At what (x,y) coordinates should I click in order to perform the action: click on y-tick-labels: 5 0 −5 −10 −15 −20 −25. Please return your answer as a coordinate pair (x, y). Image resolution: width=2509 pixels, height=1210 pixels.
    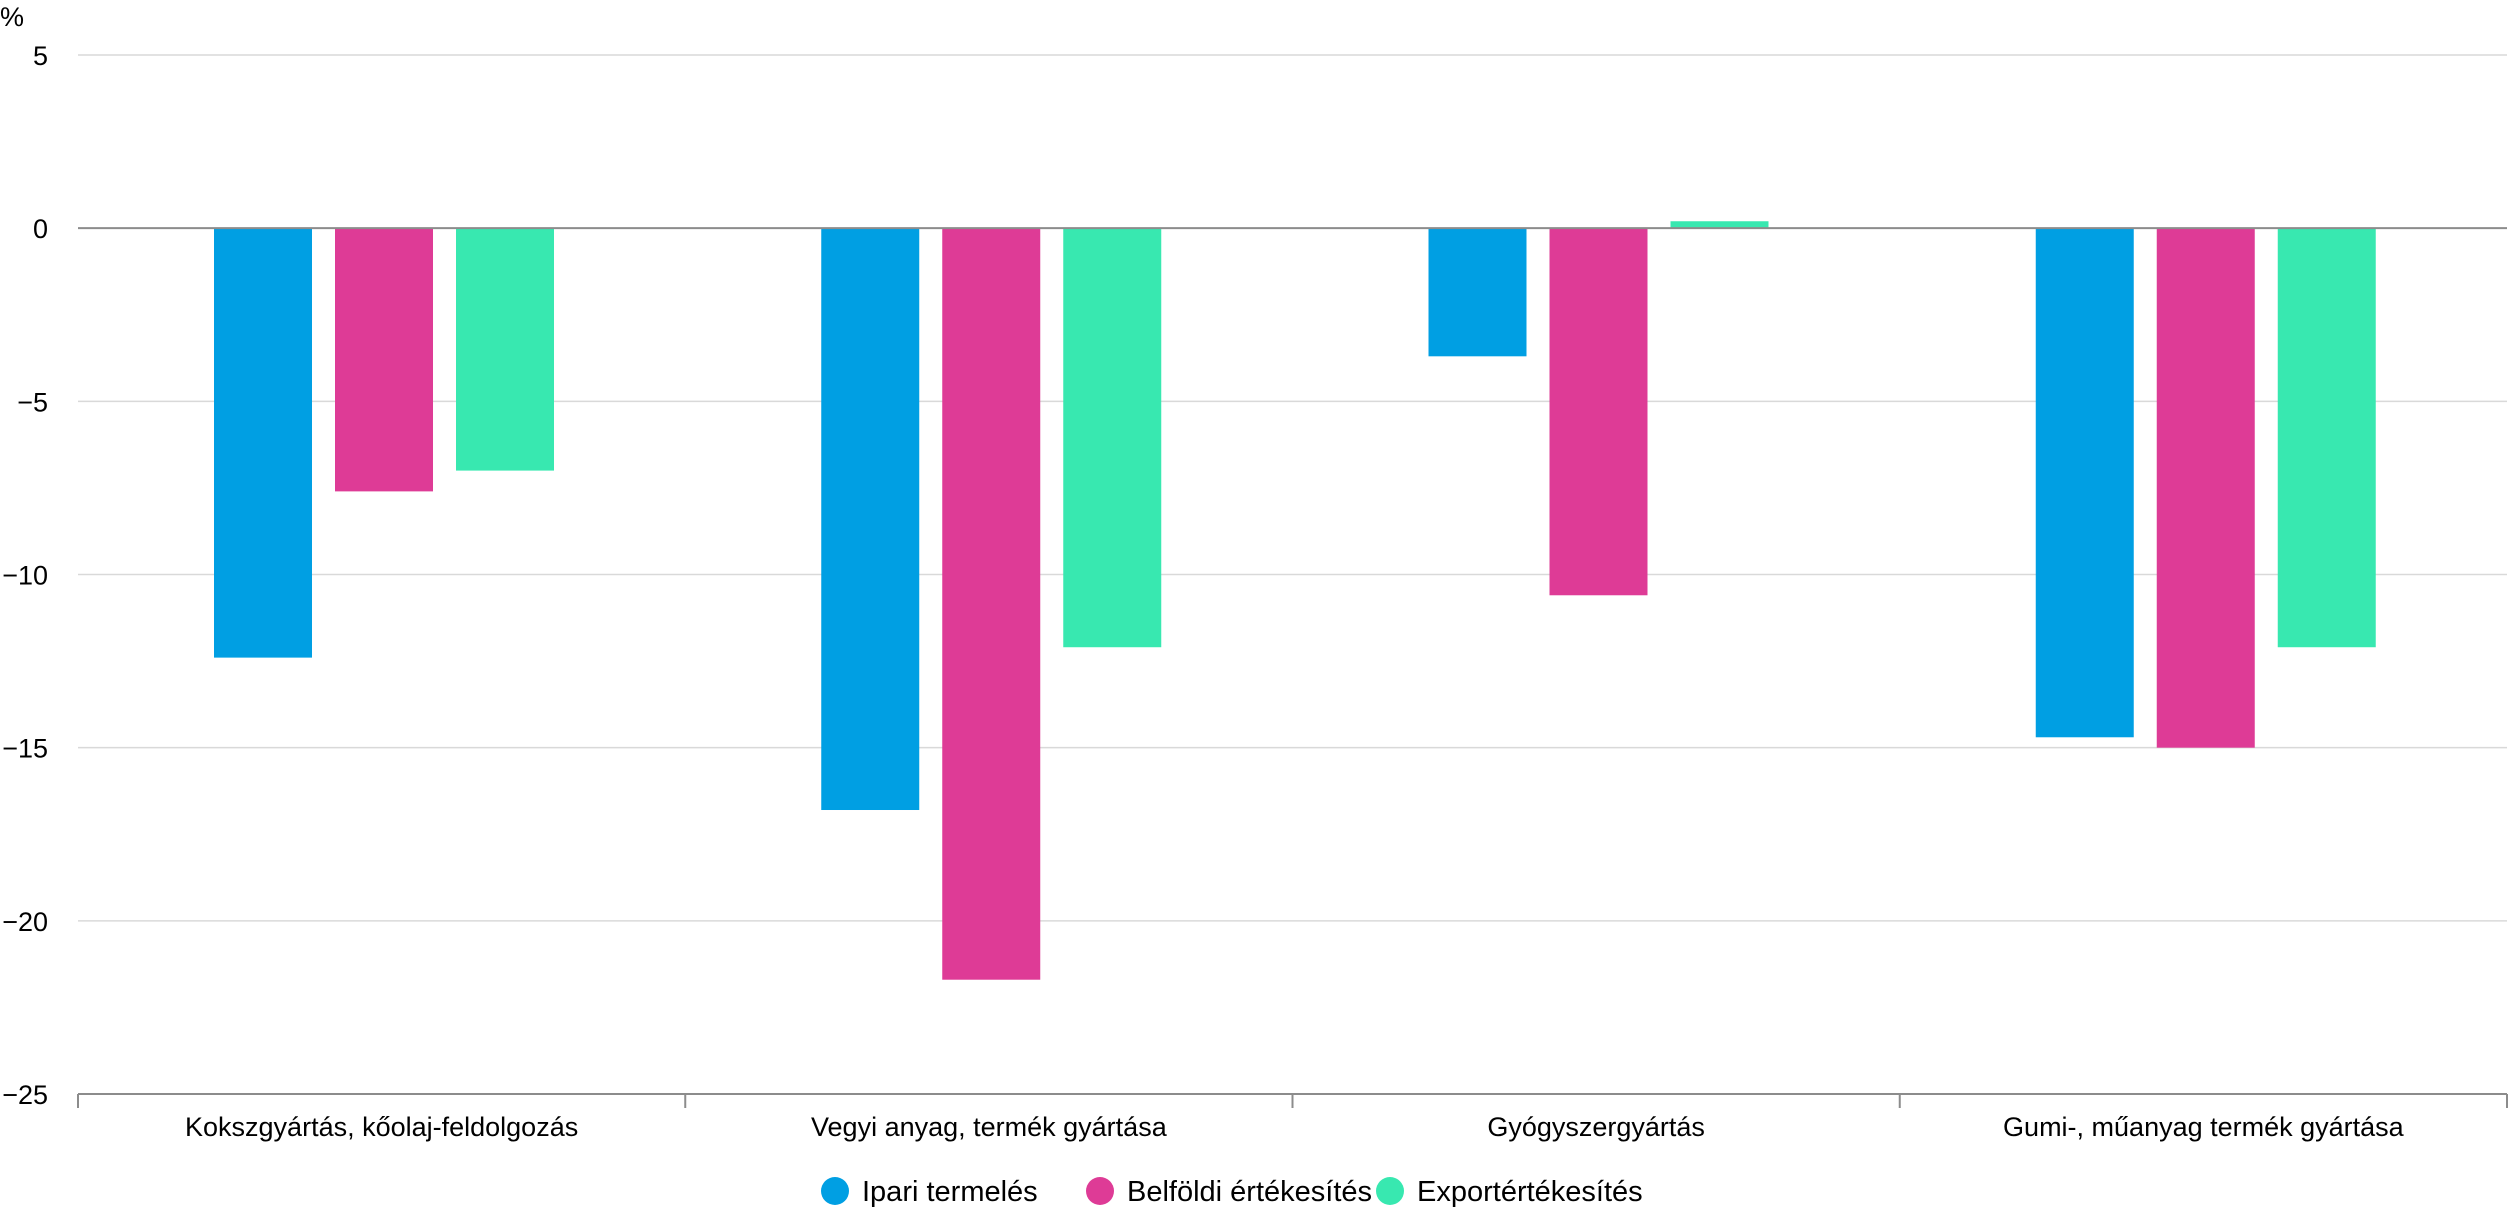
    Looking at the image, I should click on (25, 575).